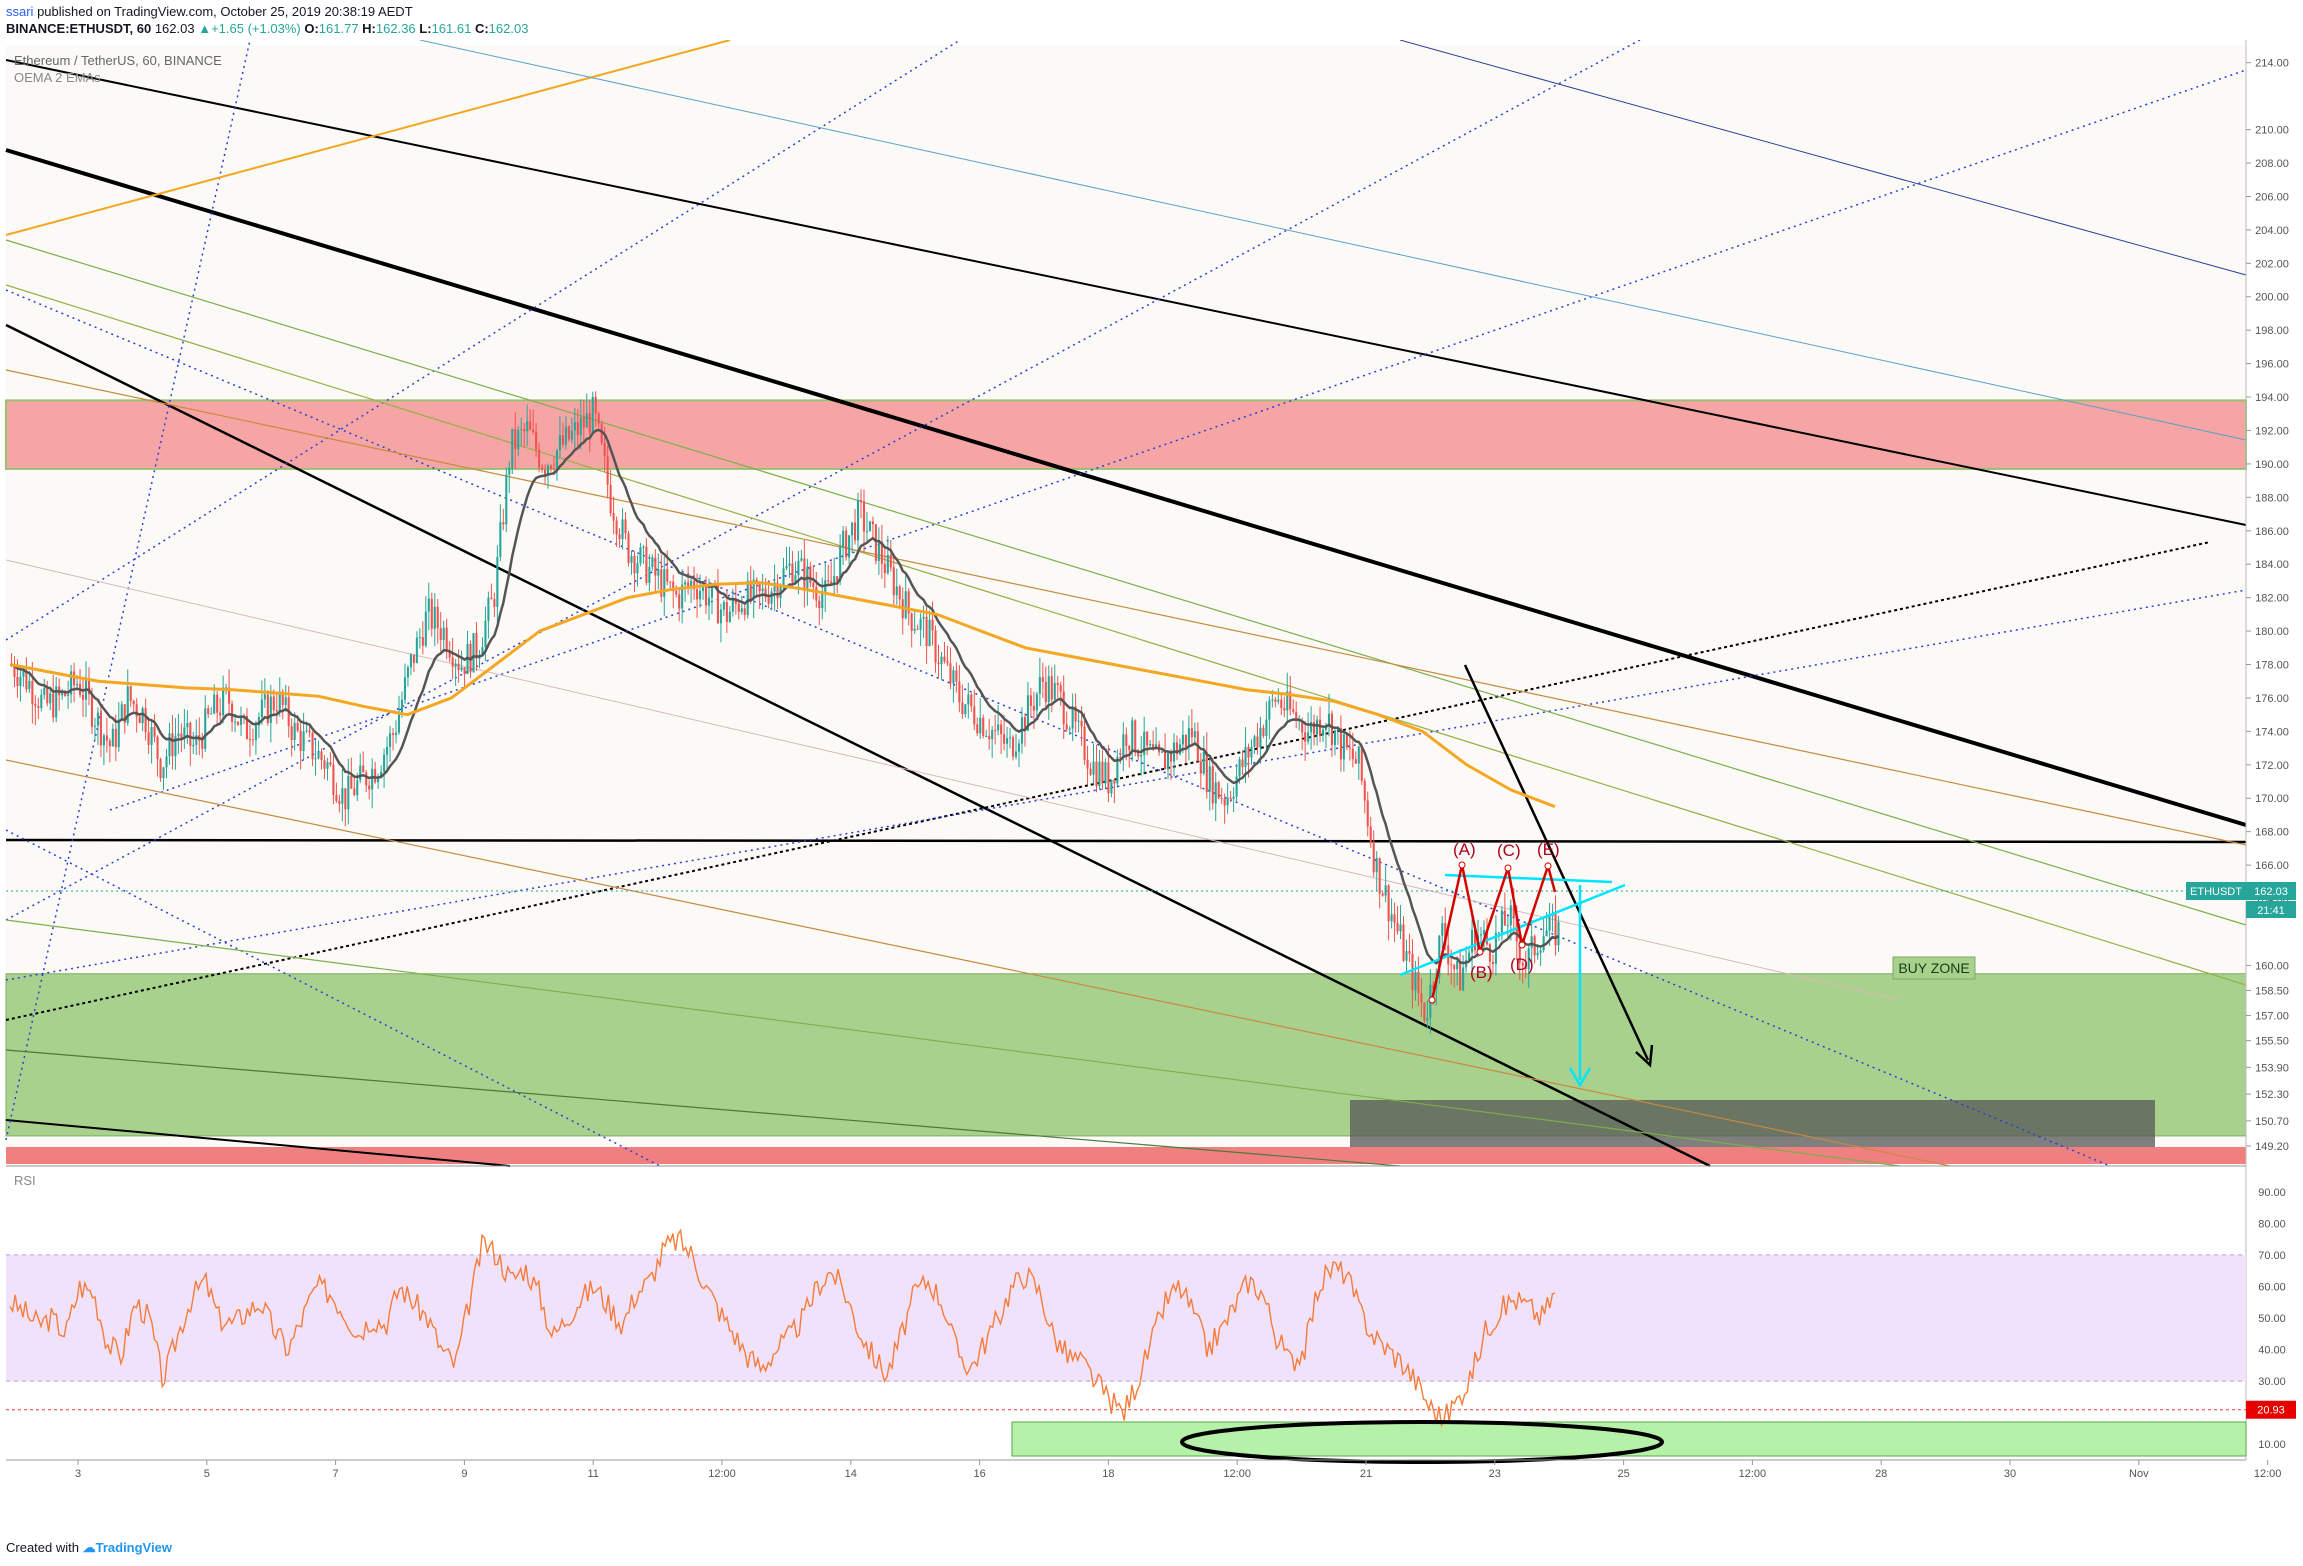 The image size is (2303, 1566). Describe the element at coordinates (20, 11) in the screenshot. I see `author-name: ssari` at that location.